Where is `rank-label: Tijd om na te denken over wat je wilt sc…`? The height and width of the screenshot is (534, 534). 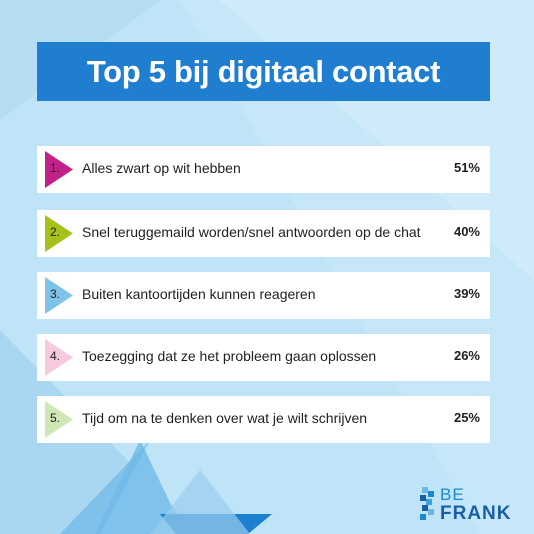 rank-label: Tijd om na te denken over wat je wilt sc… is located at coordinates (225, 418).